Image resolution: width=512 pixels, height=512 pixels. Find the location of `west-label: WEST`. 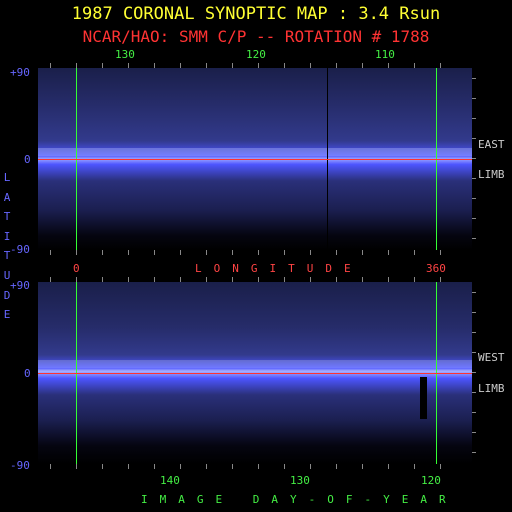

west-label: WEST is located at coordinates (491, 357).